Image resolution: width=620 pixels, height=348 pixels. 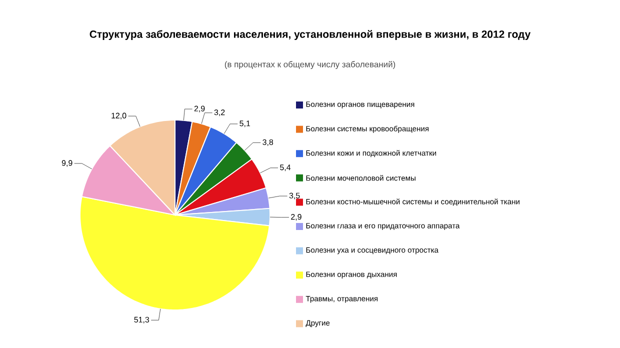 What do you see at coordinates (310, 65) in the screenshot?
I see `chart-subtitle: (в процентах к общему числу заболеваний)` at bounding box center [310, 65].